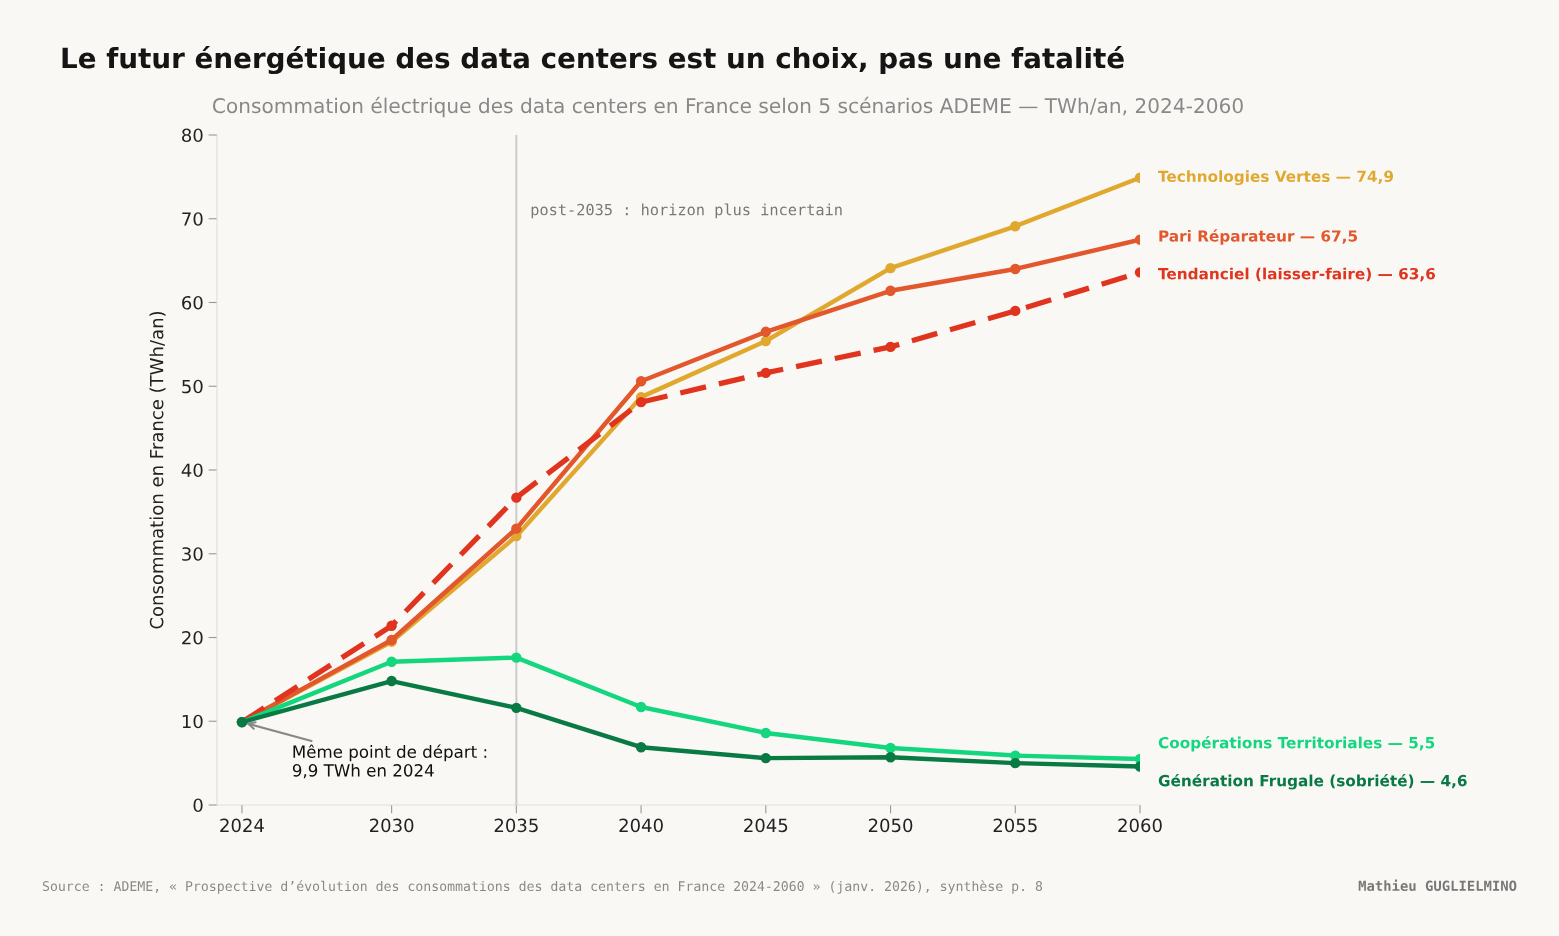 The height and width of the screenshot is (936, 1559). What do you see at coordinates (727, 107) in the screenshot?
I see `chart-subtitle: Consommation électrique des data centers en France selon 5 scénarios ADEME — TWh/an, 2024-2060` at bounding box center [727, 107].